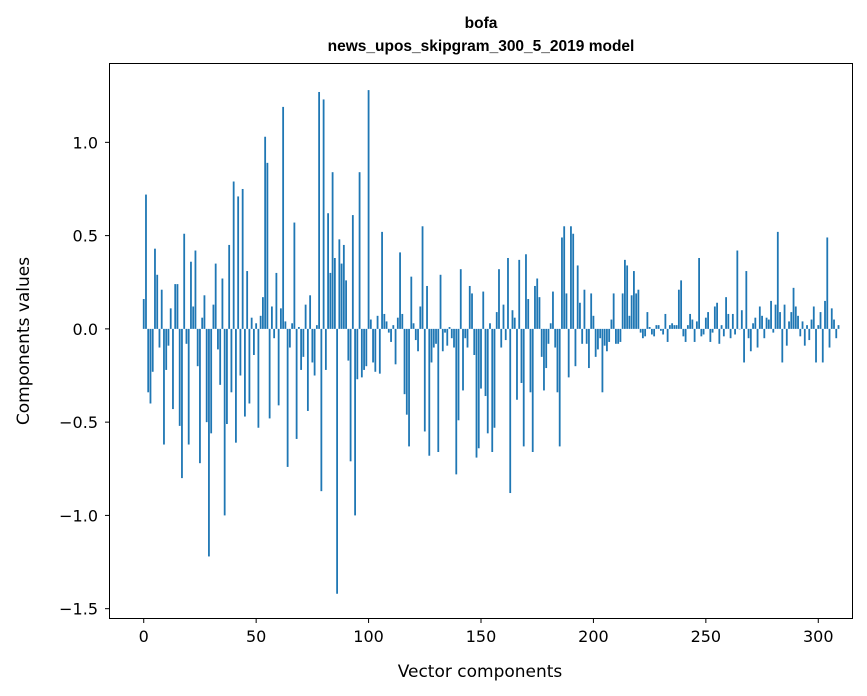 Image resolution: width=867 pixels, height=696 pixels. Describe the element at coordinates (706, 636) in the screenshot. I see `x-tick-label: 250` at that location.